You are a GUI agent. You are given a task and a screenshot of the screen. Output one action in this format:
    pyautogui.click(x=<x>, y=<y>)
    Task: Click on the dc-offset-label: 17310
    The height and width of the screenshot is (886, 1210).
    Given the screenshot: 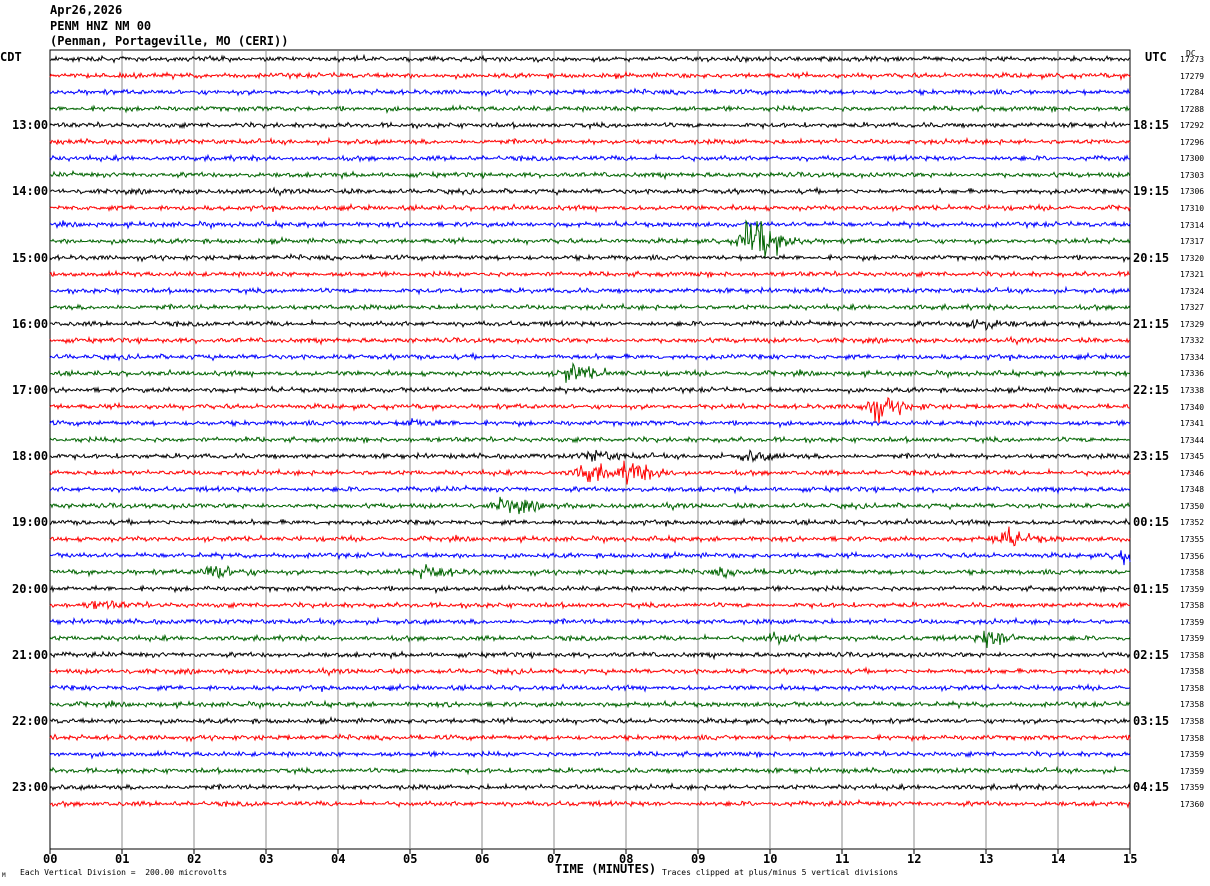 What is the action you would take?
    pyautogui.click(x=1192, y=208)
    